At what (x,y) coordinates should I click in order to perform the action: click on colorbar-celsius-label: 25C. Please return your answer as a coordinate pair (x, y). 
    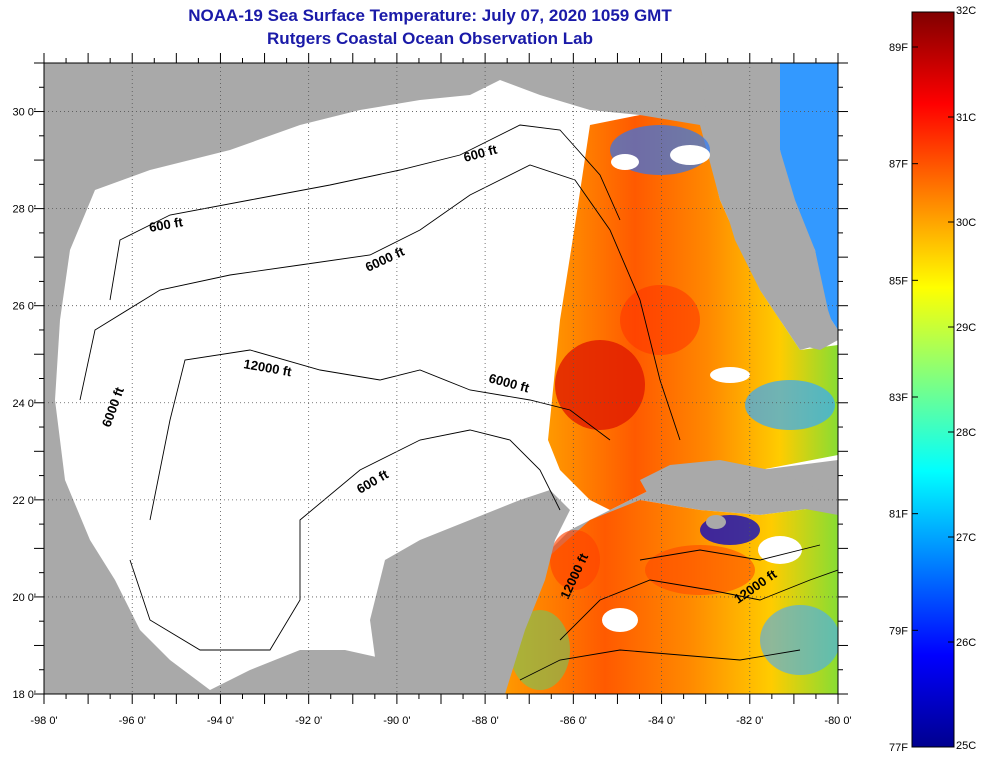
    Looking at the image, I should click on (966, 746).